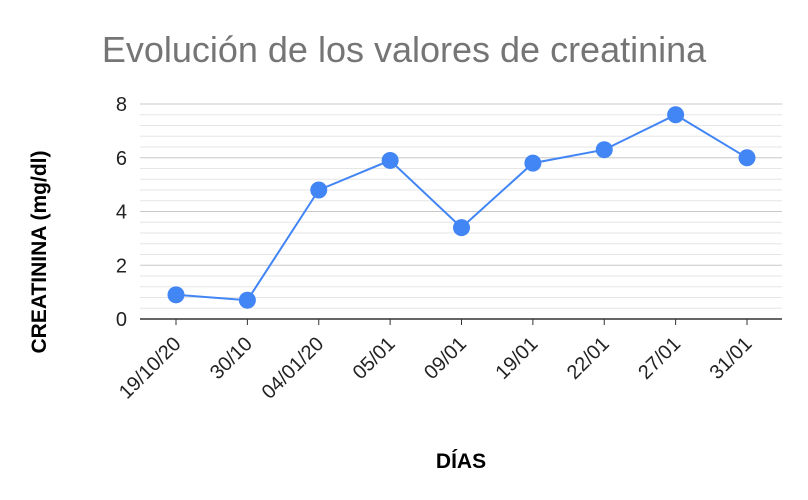 The width and height of the screenshot is (808, 500). What do you see at coordinates (121, 320) in the screenshot?
I see `y-tick-label: 0` at bounding box center [121, 320].